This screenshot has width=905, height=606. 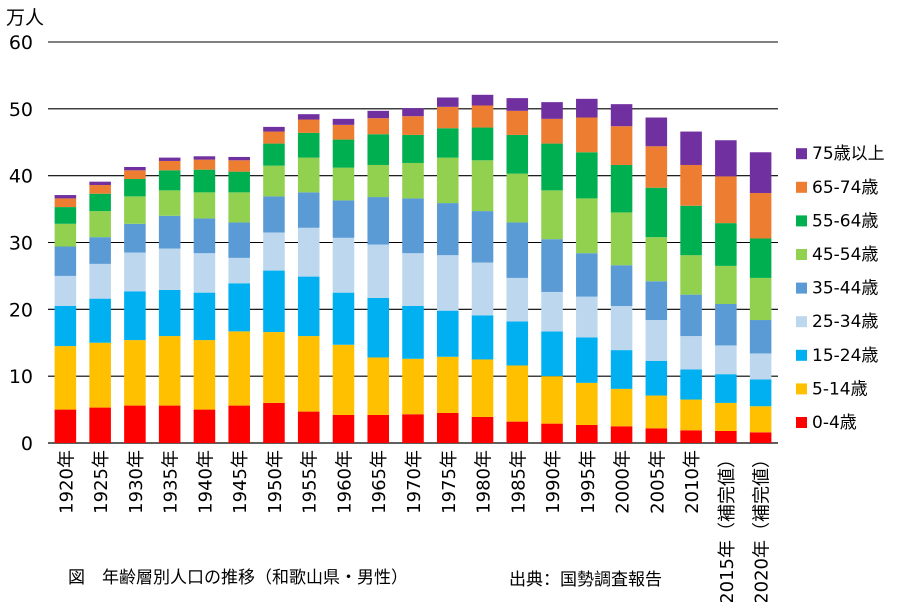 I want to click on legend-label: 5-14歳, so click(x=840, y=389).